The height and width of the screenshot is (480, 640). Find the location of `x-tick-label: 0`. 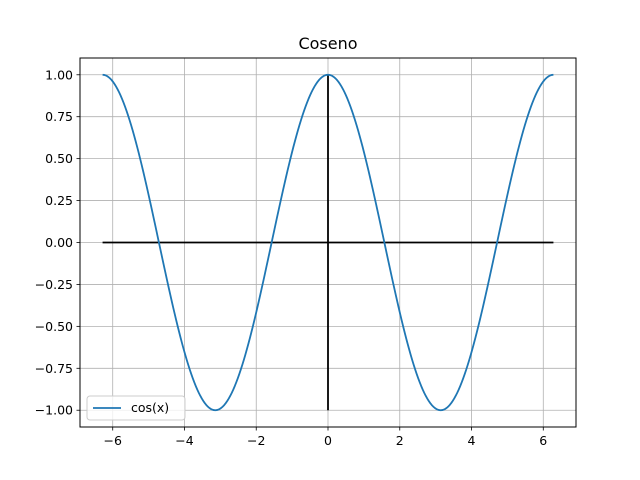

x-tick-label: 0 is located at coordinates (328, 440).